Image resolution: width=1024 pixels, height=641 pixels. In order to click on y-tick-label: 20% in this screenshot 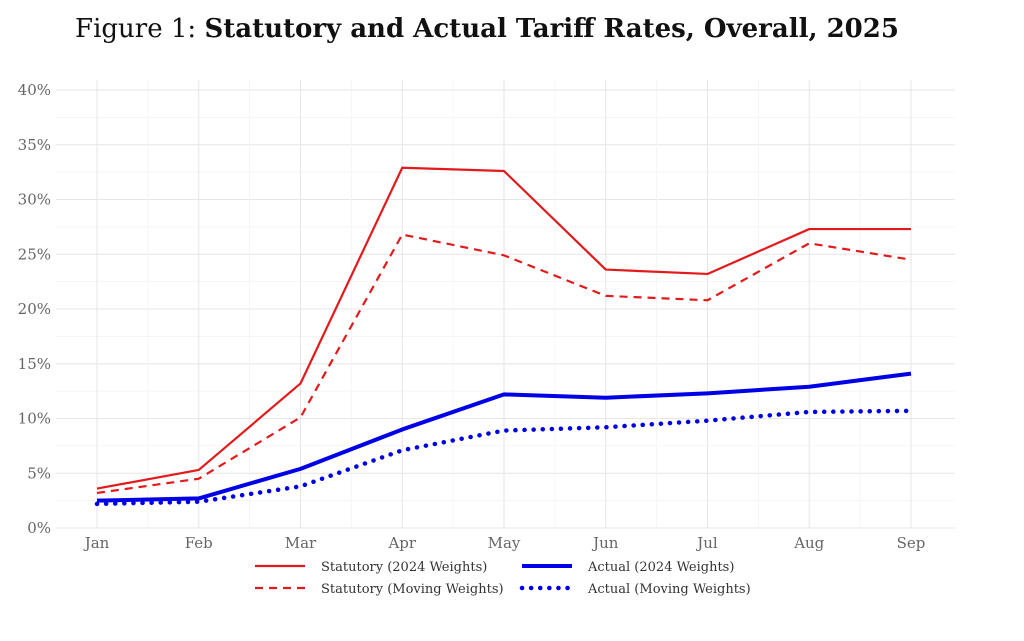, I will do `click(34, 309)`.